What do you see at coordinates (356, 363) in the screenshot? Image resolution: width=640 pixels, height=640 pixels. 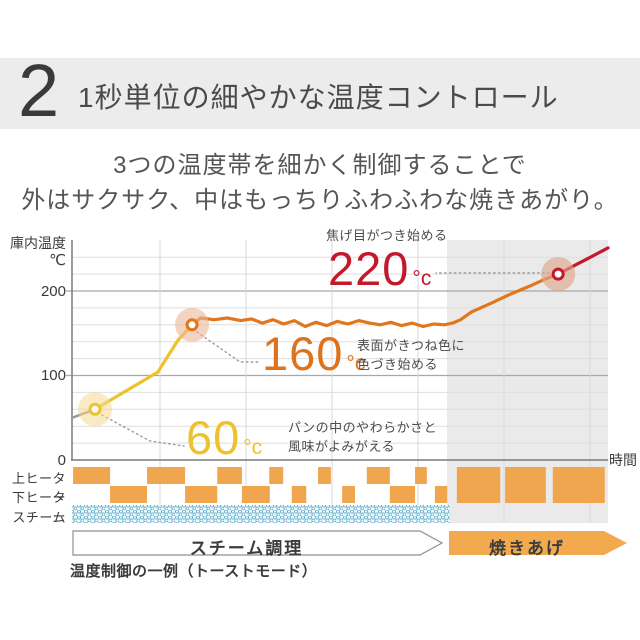 I see `temp-160-unit: °c` at bounding box center [356, 363].